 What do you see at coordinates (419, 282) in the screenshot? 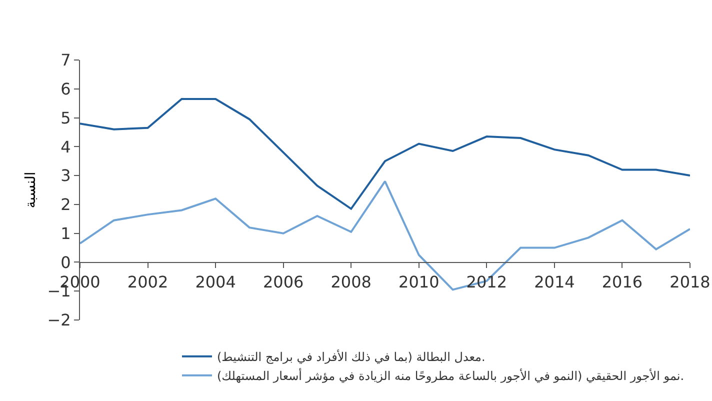
I see `x-tick-label: 2010` at bounding box center [419, 282].